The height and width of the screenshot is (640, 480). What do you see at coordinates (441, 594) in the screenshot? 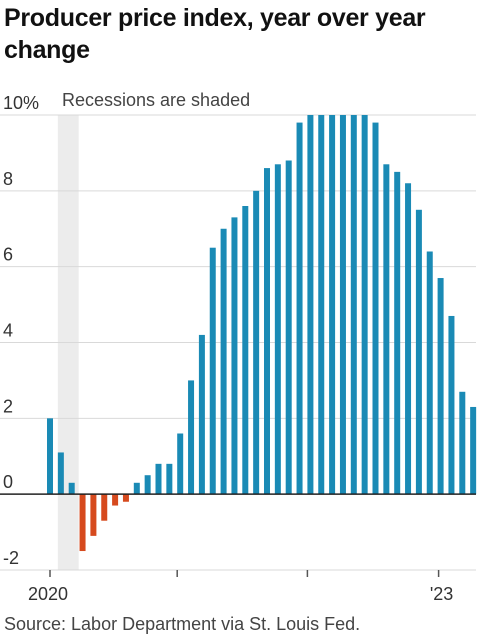
I see `x-tick-label: '23` at bounding box center [441, 594].